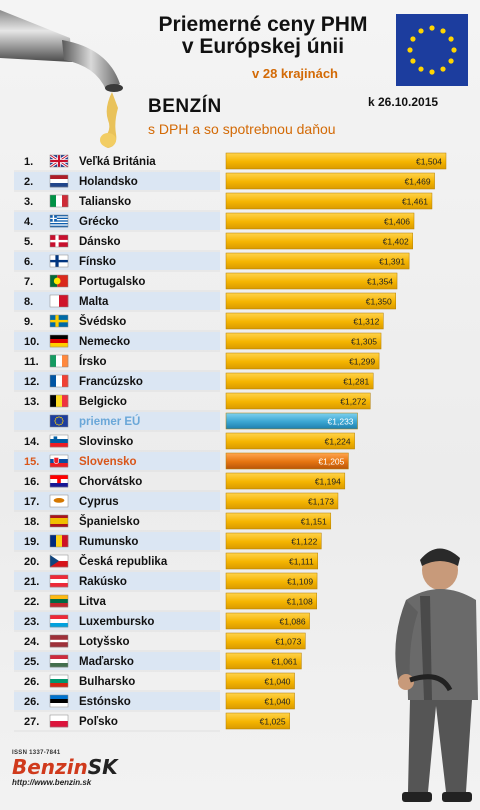 This screenshot has height=810, width=480. I want to click on price-value-label: €1,391, so click(392, 262).